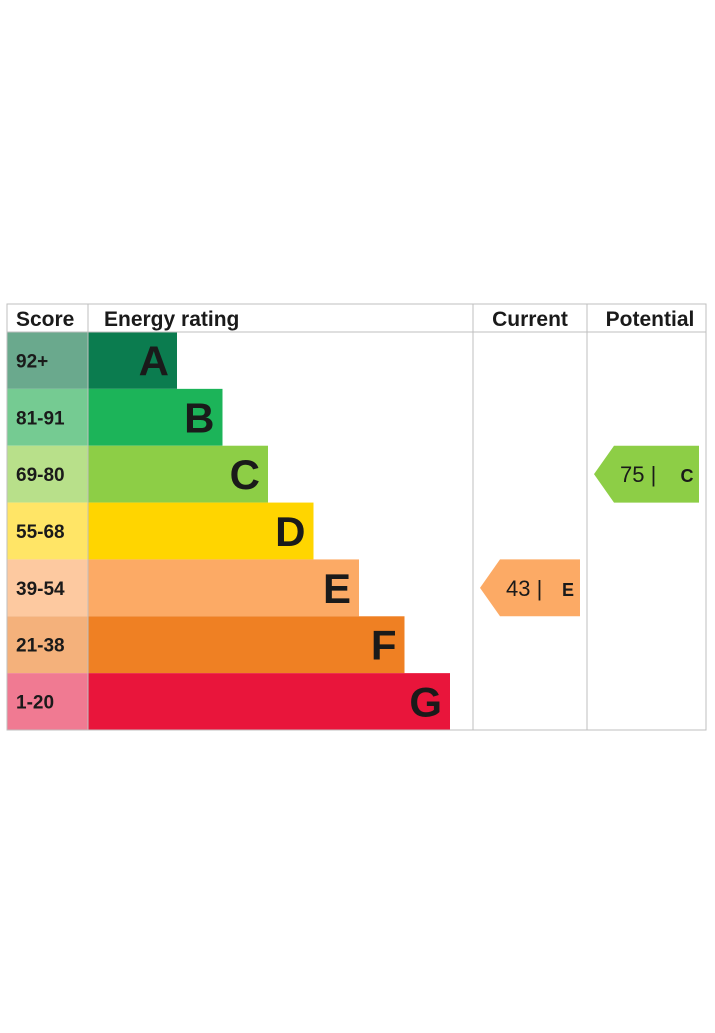  Describe the element at coordinates (650, 319) in the screenshot. I see `header-potential: Potential` at that location.